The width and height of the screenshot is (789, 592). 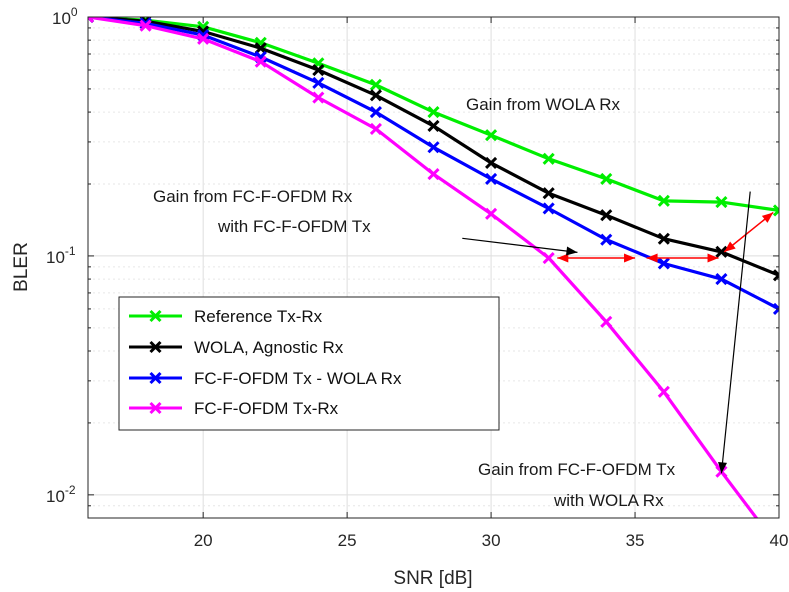 I want to click on x-tick-label: 20, so click(x=203, y=540).